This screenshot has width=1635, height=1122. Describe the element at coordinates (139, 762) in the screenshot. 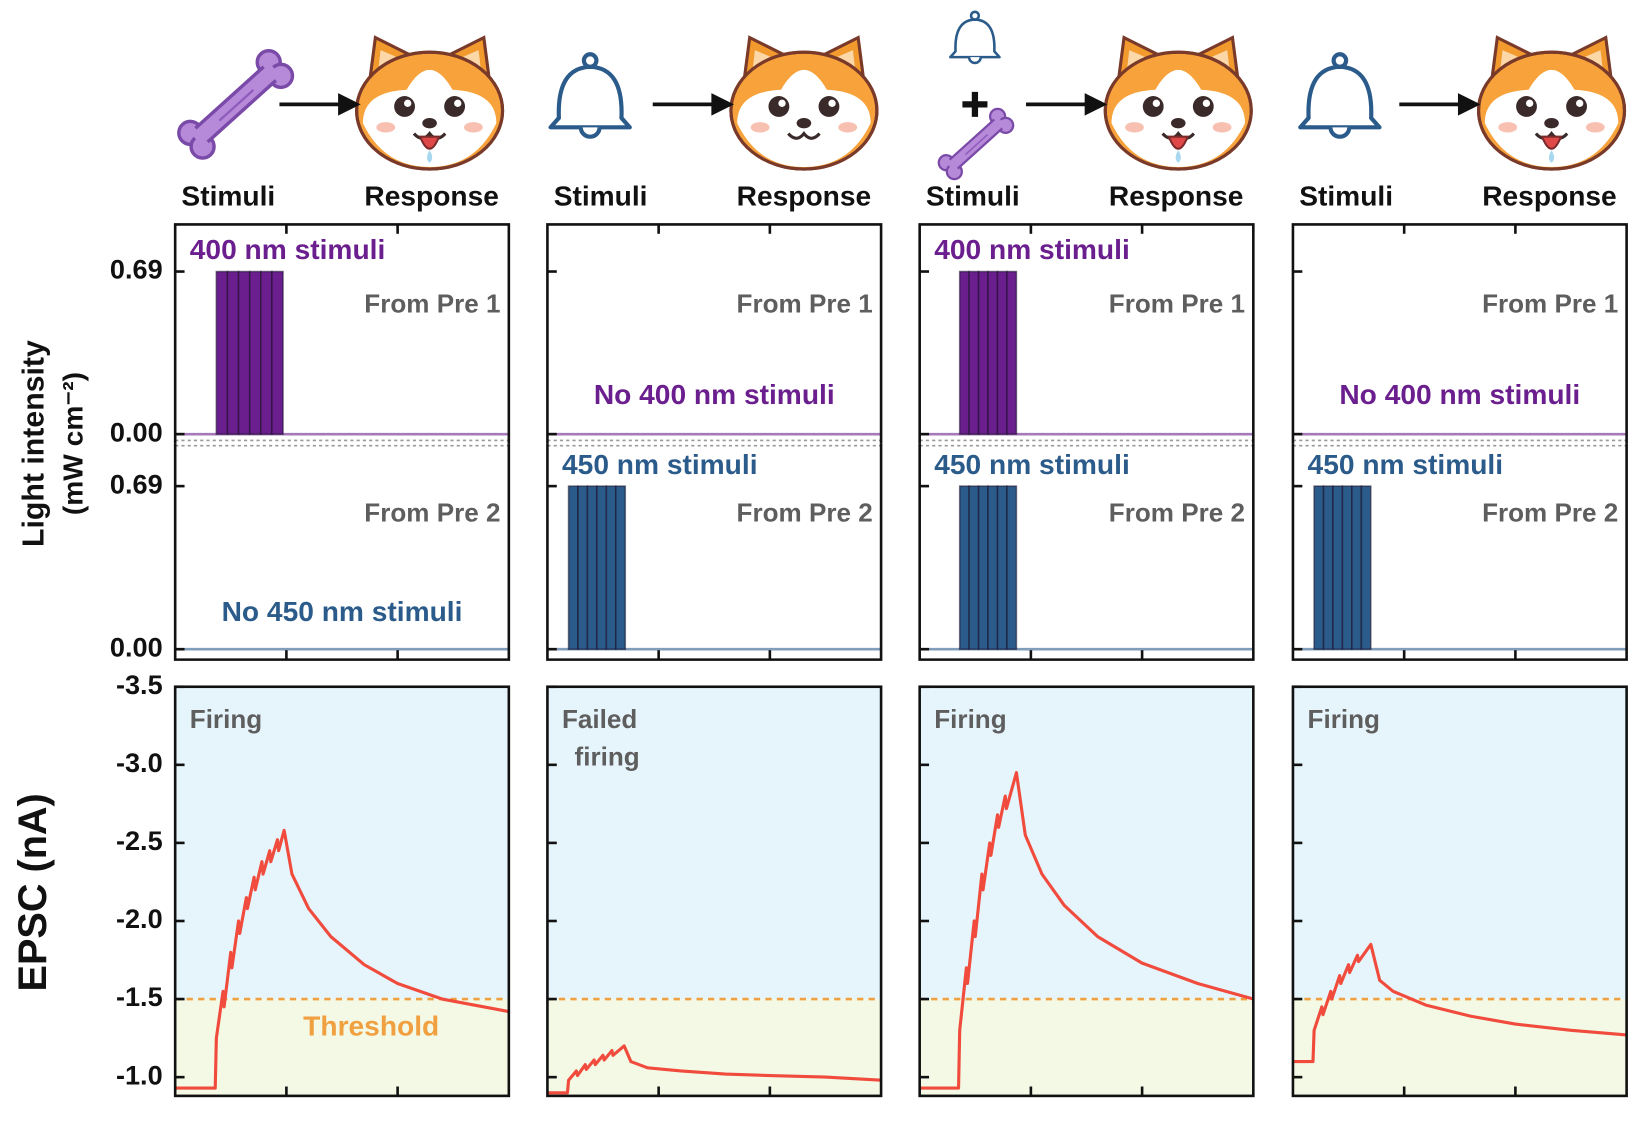

I see `y-tick-label: -3.0` at that location.